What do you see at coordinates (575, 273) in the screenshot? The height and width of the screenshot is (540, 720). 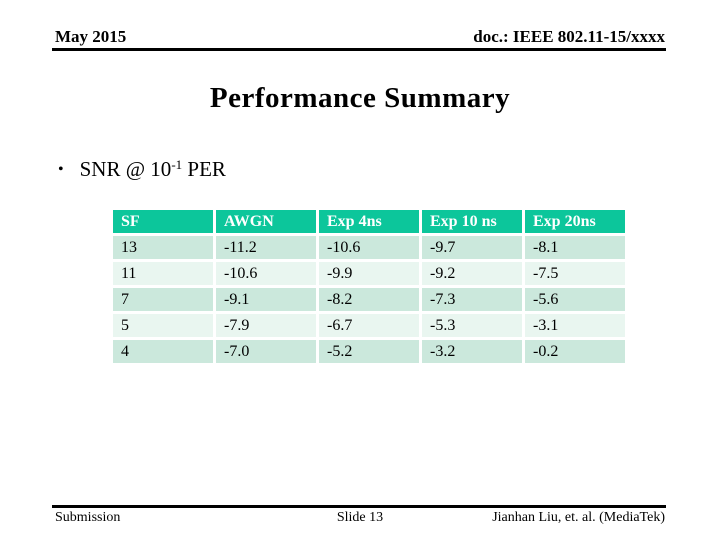 I see `cell-exp20ns: -7.5` at bounding box center [575, 273].